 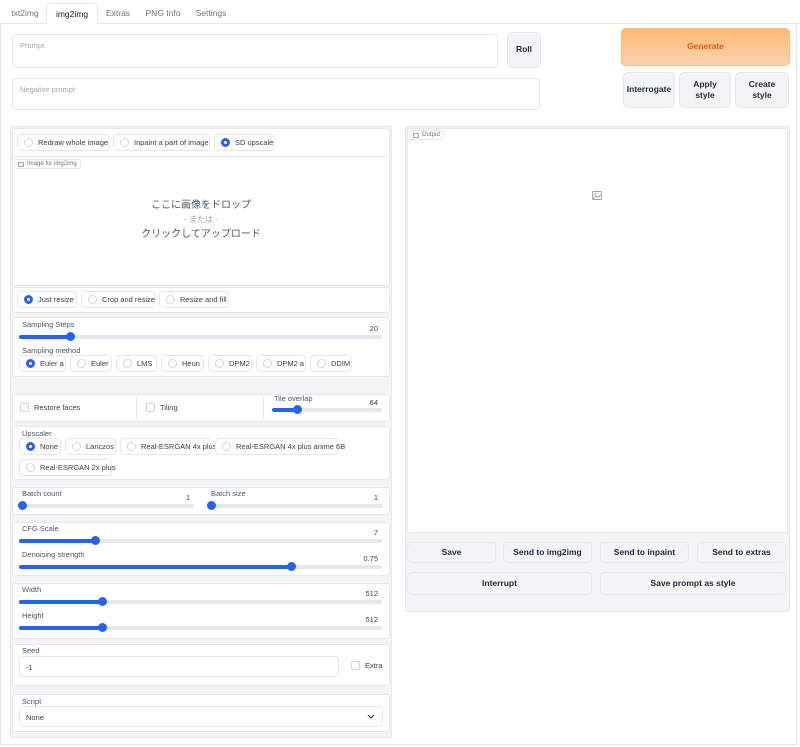 What do you see at coordinates (295, 505) in the screenshot?
I see `batch-size-slider` at bounding box center [295, 505].